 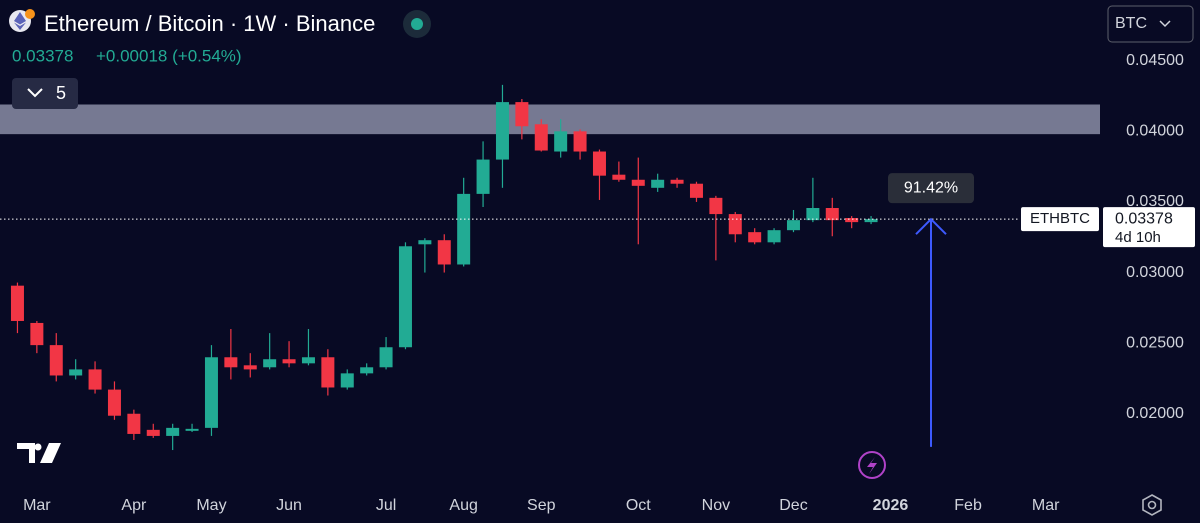 I want to click on x-tick-label: May, so click(x=211, y=505).